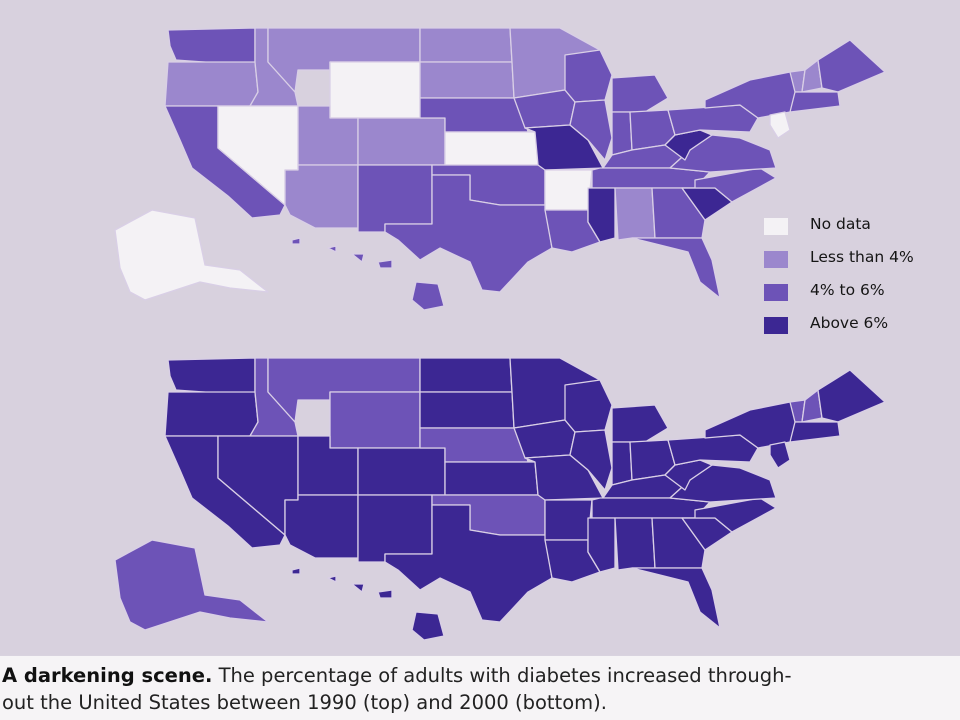 The image size is (960, 720). Describe the element at coordinates (847, 290) in the screenshot. I see `legend-label: 4% to 6%` at that location.